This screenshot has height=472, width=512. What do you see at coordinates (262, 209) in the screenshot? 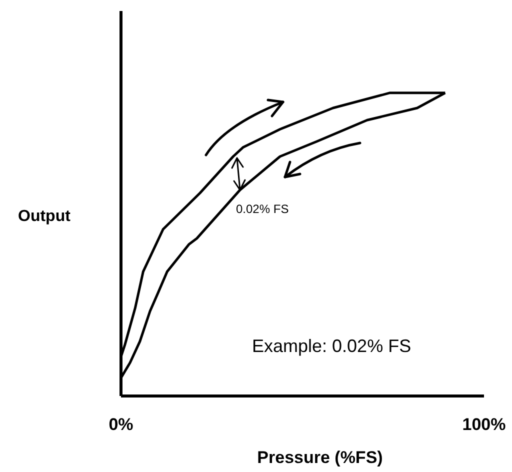
I see `annotation: 0.02% FS` at bounding box center [262, 209].